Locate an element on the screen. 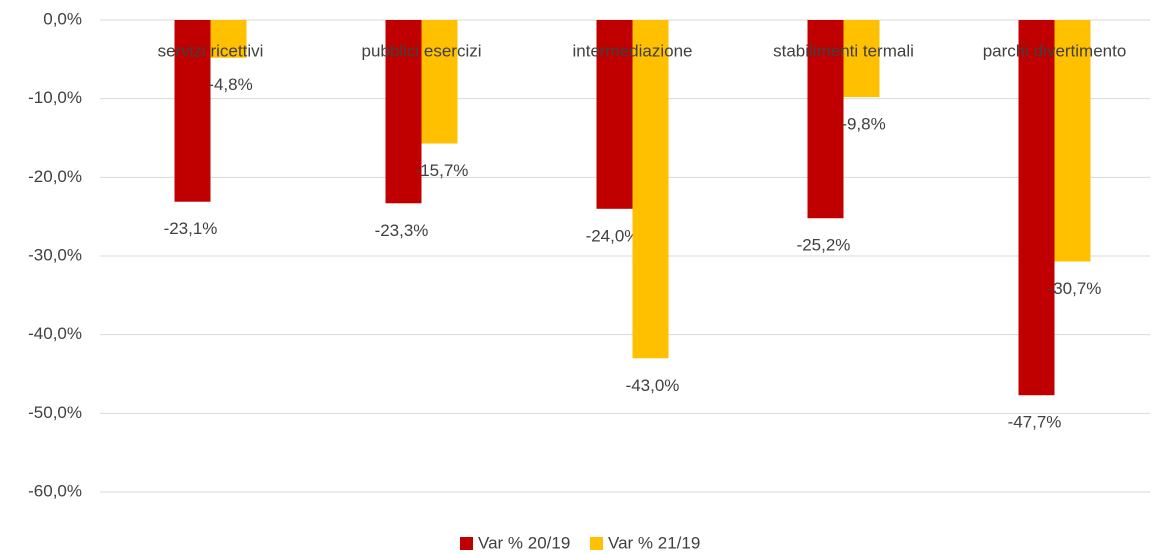 This screenshot has width=1160, height=554. legend-label: Var % 20/19 is located at coordinates (524, 542).